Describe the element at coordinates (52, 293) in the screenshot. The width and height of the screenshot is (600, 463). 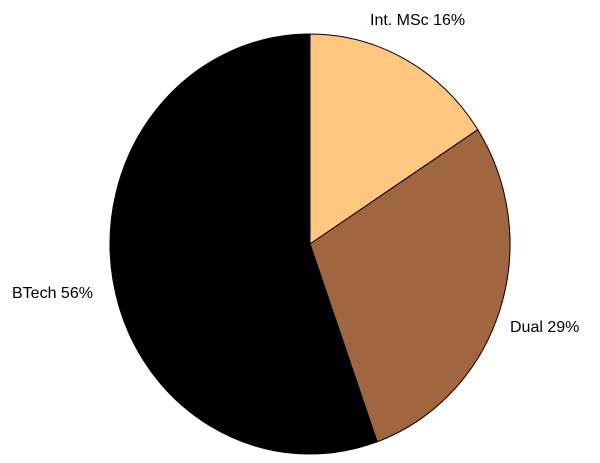
I see `pie-label-btech: BTech 56%` at that location.